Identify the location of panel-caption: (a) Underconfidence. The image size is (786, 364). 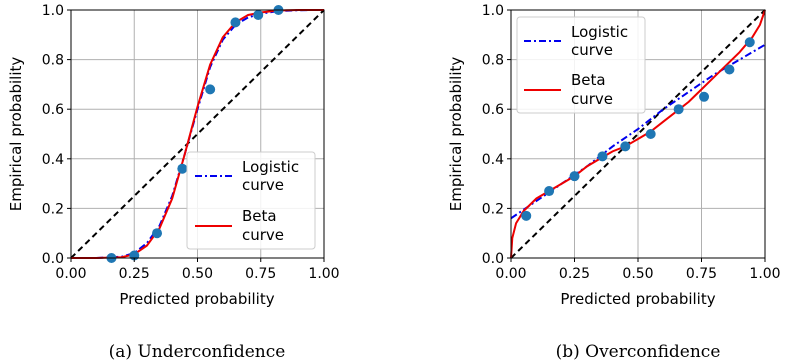
(197, 352).